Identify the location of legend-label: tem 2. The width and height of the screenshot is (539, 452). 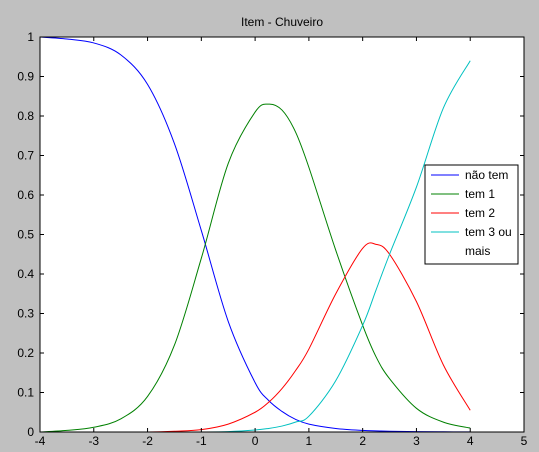
(480, 213).